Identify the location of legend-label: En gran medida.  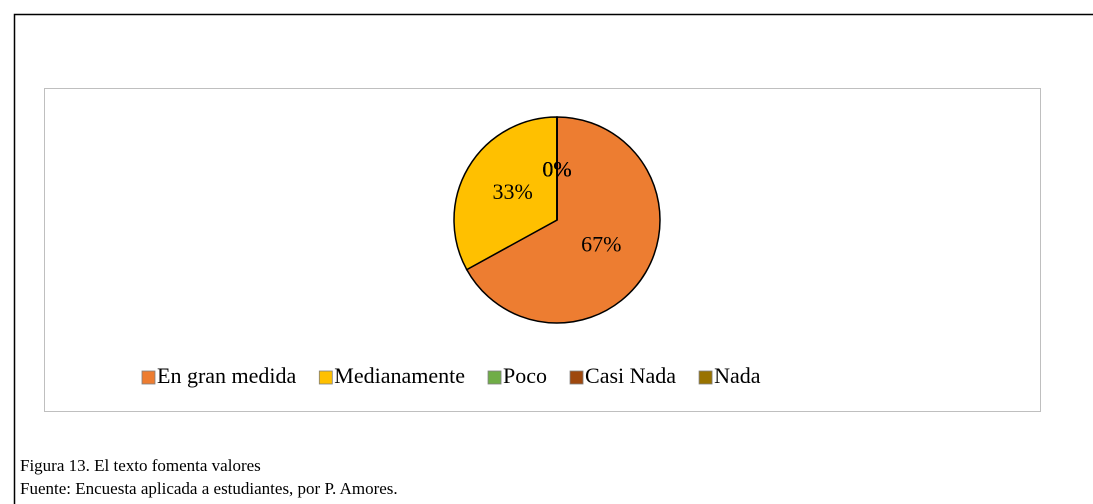
(227, 375).